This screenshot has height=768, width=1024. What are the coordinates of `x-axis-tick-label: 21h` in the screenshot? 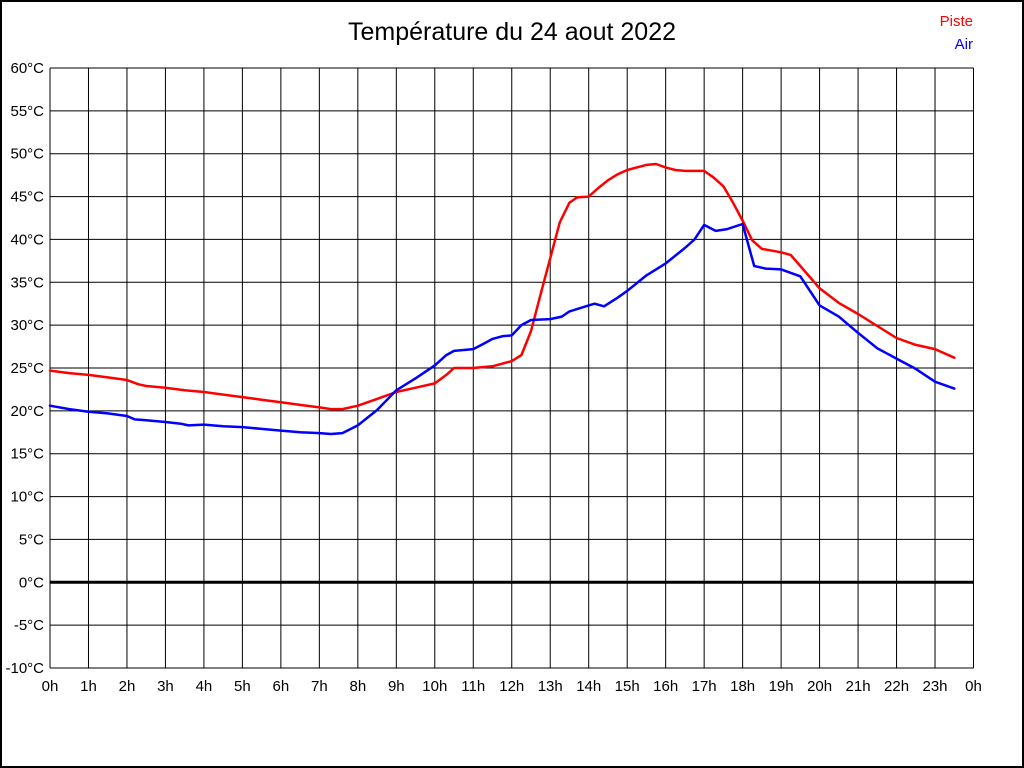 It's located at (858, 686).